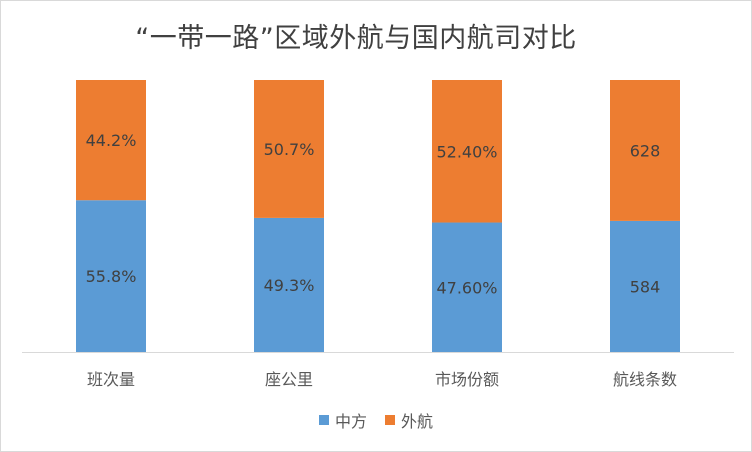 Image resolution: width=752 pixels, height=452 pixels. I want to click on data-label-foreign-2: 52.40%, so click(466, 151).